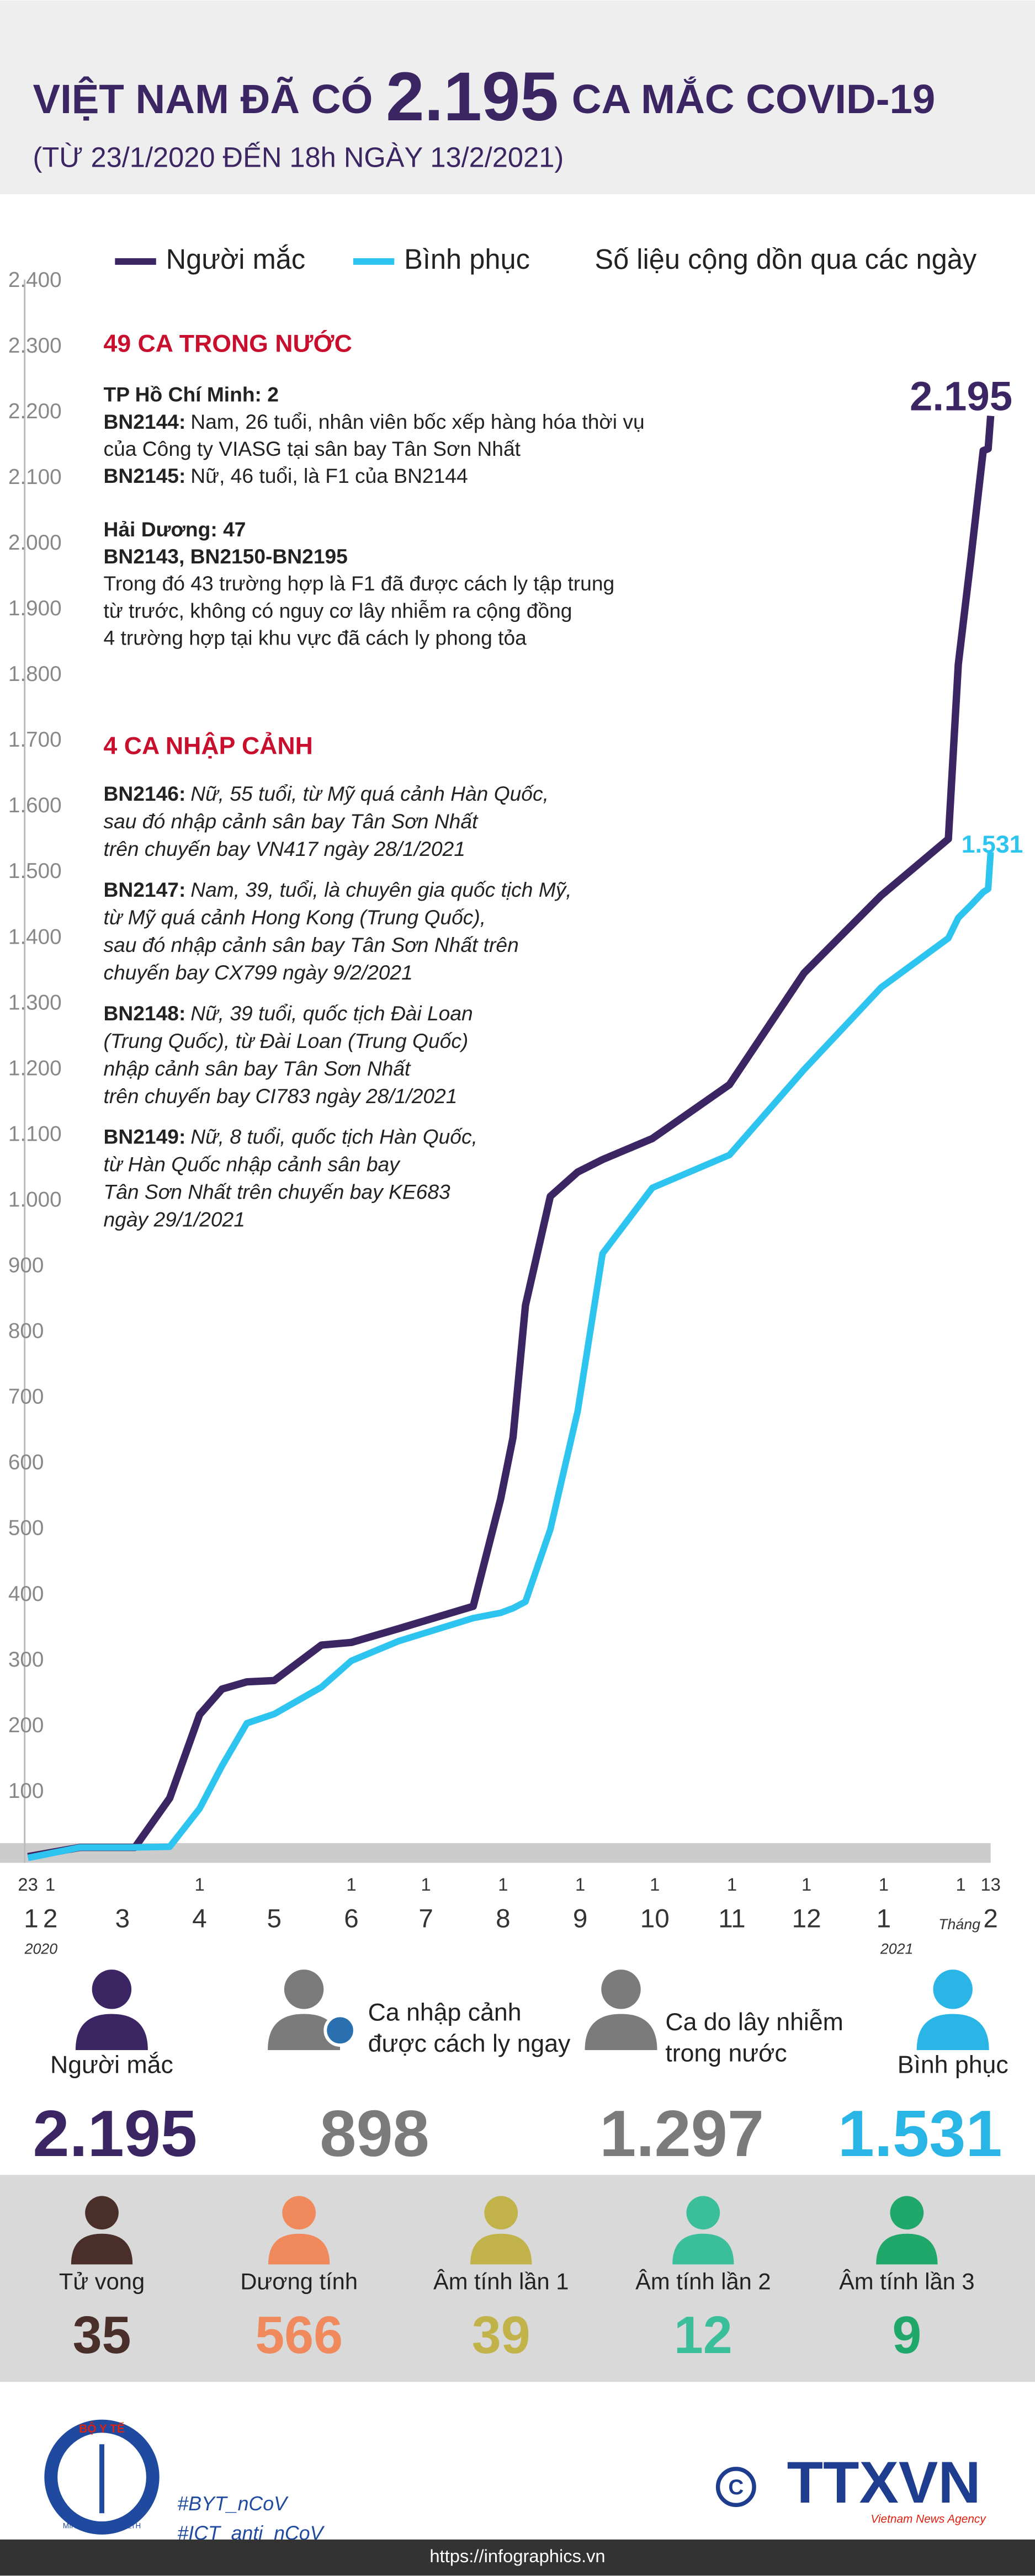 The width and height of the screenshot is (1035, 2576). I want to click on summary-label: Bình phục, so click(954, 2065).